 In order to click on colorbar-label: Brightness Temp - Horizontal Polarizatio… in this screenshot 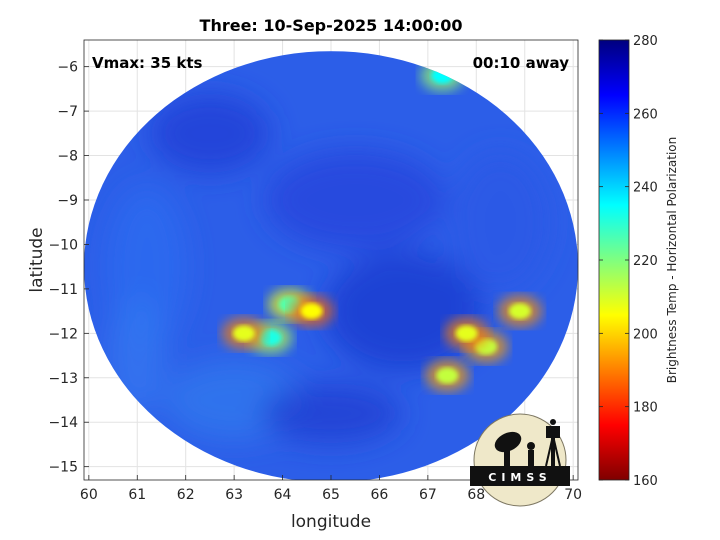, I will do `click(672, 260)`.